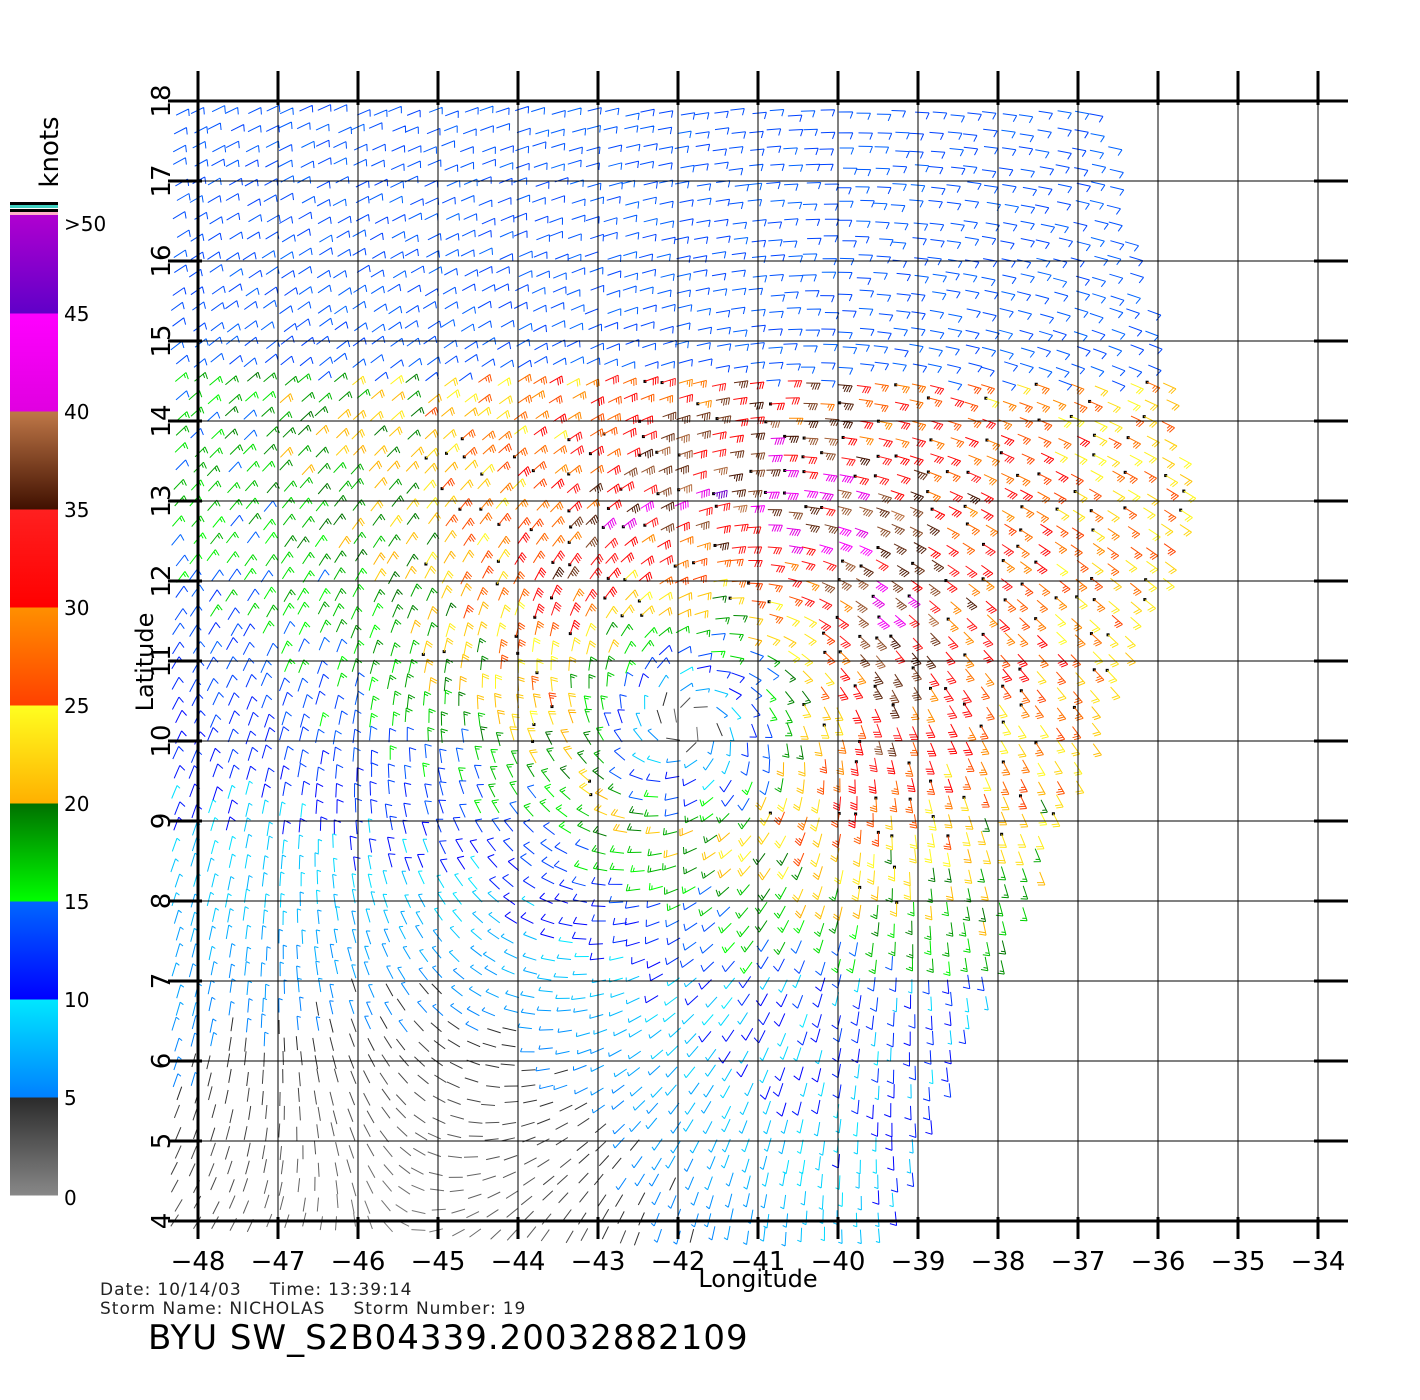 Image resolution: width=1420 pixels, height=1400 pixels. Describe the element at coordinates (34, 852) in the screenshot. I see `colorbar-band` at that location.